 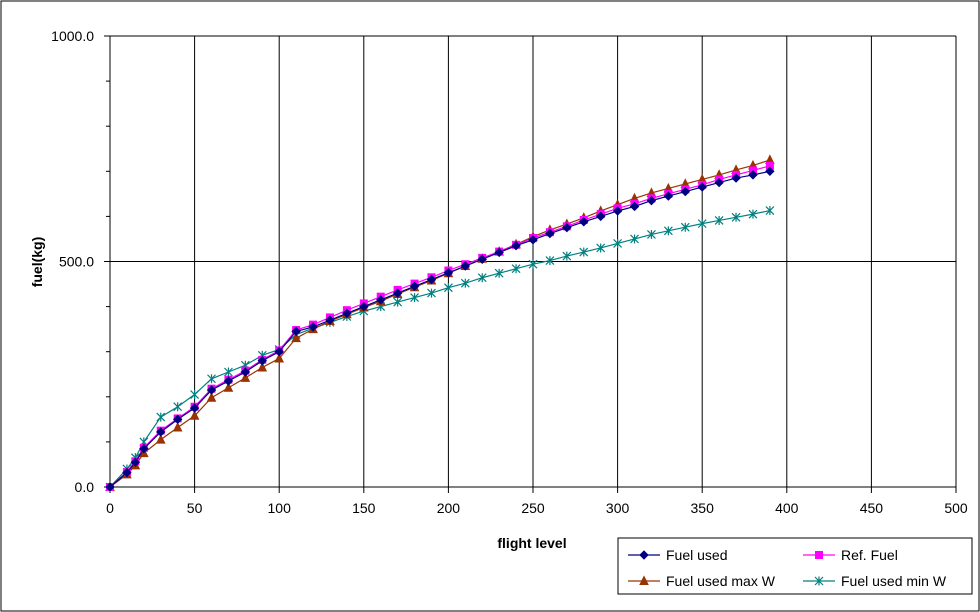 What do you see at coordinates (644, 580) in the screenshot?
I see `legend-marker-fuel-used-max-w` at bounding box center [644, 580].